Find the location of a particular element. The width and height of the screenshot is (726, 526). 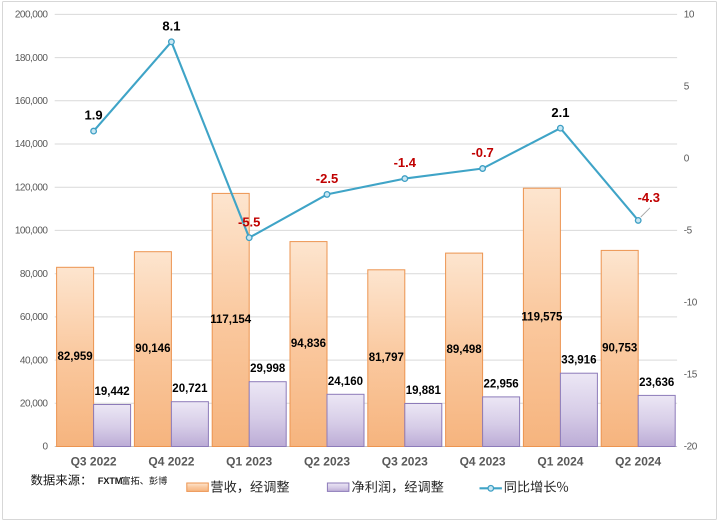

svg-text: 60,000 is located at coordinates (34, 317).